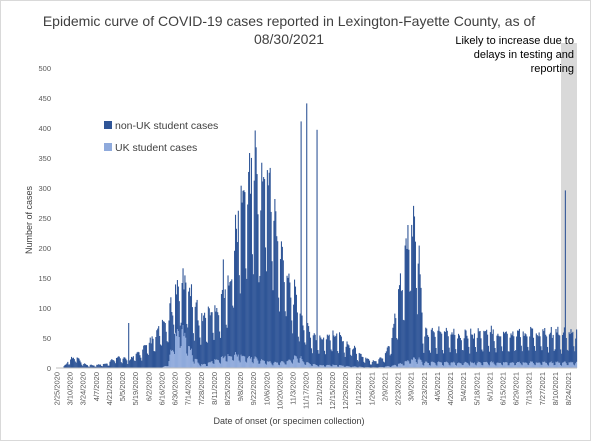 This screenshot has height=441, width=591. What do you see at coordinates (44, 278) in the screenshot?
I see `y-tick-label: 150` at bounding box center [44, 278].